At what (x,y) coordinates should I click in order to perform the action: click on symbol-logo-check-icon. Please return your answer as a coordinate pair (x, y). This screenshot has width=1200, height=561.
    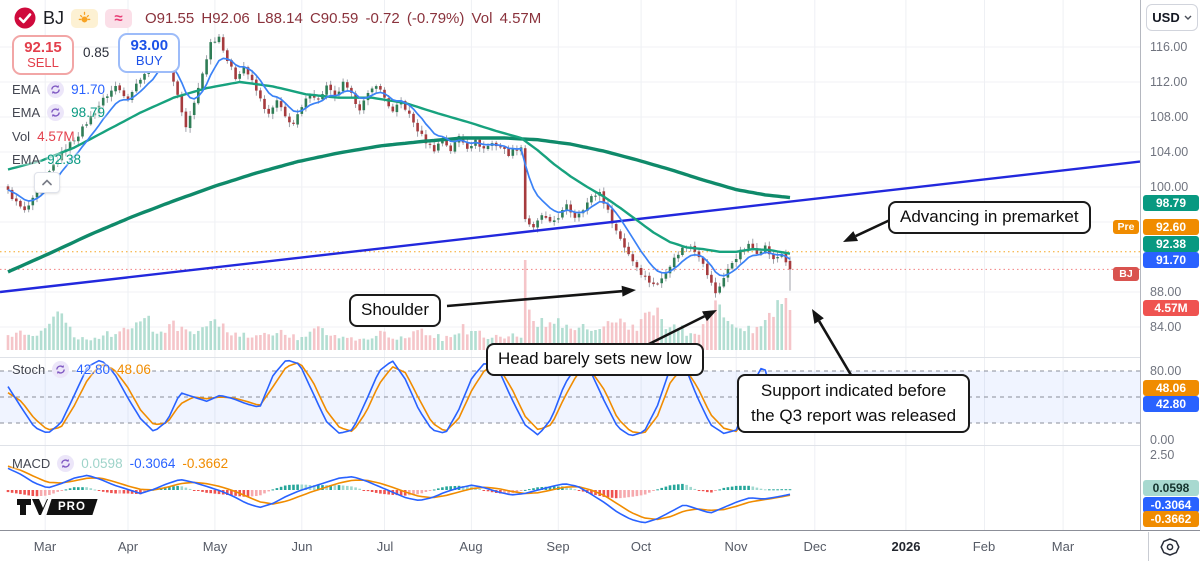
    Looking at the image, I should click on (25, 18).